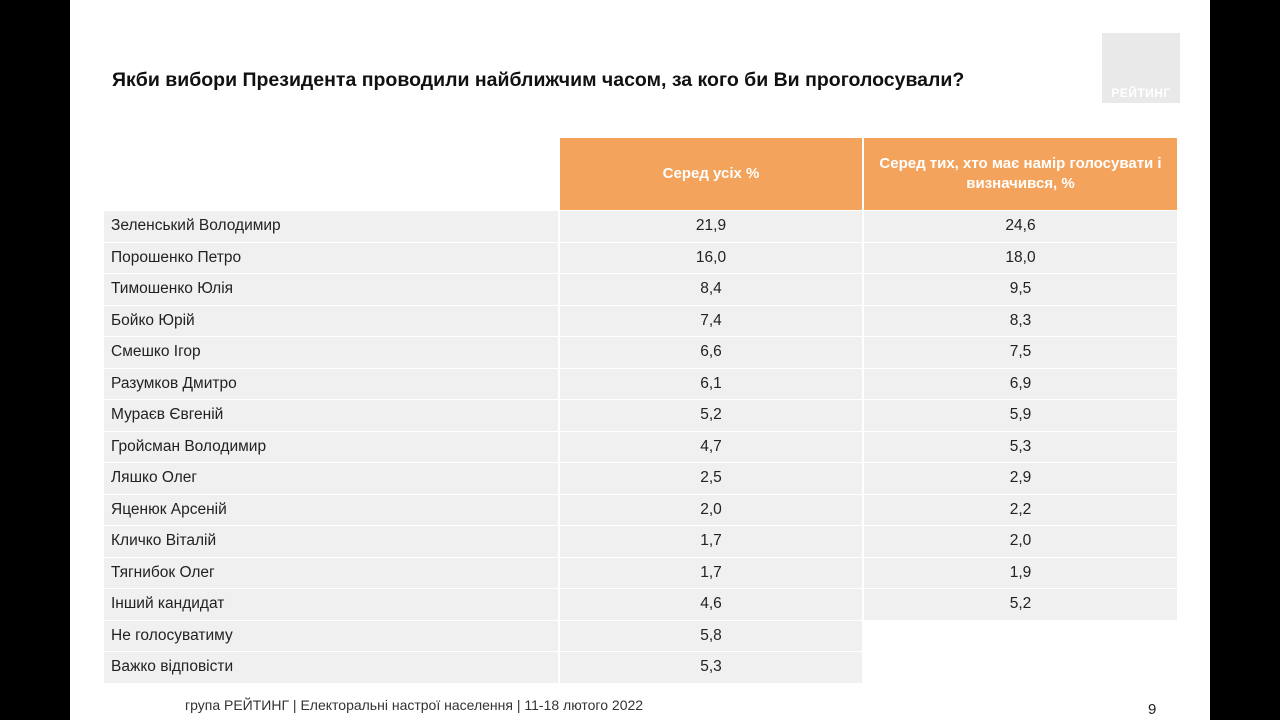 Image resolution: width=1280 pixels, height=720 pixels. Describe the element at coordinates (1141, 93) in the screenshot. I see `logo-text: РЕЙТИНГ` at that location.